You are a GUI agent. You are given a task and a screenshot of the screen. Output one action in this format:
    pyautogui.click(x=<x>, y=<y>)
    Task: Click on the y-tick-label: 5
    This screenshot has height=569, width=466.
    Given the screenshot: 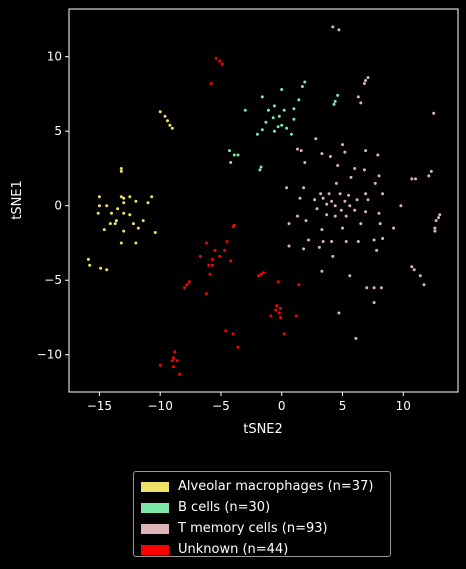 What is the action you would take?
    pyautogui.click(x=58, y=131)
    